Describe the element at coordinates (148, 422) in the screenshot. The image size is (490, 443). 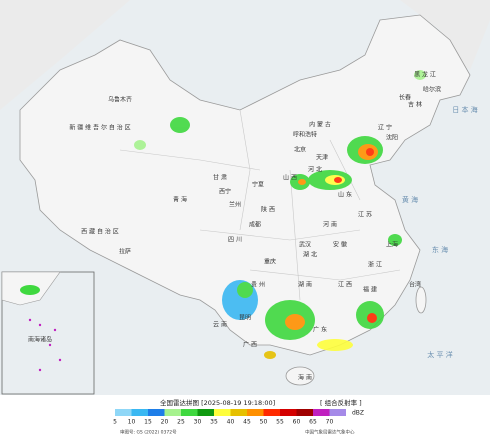
I see `legend-value: 15` at that location.